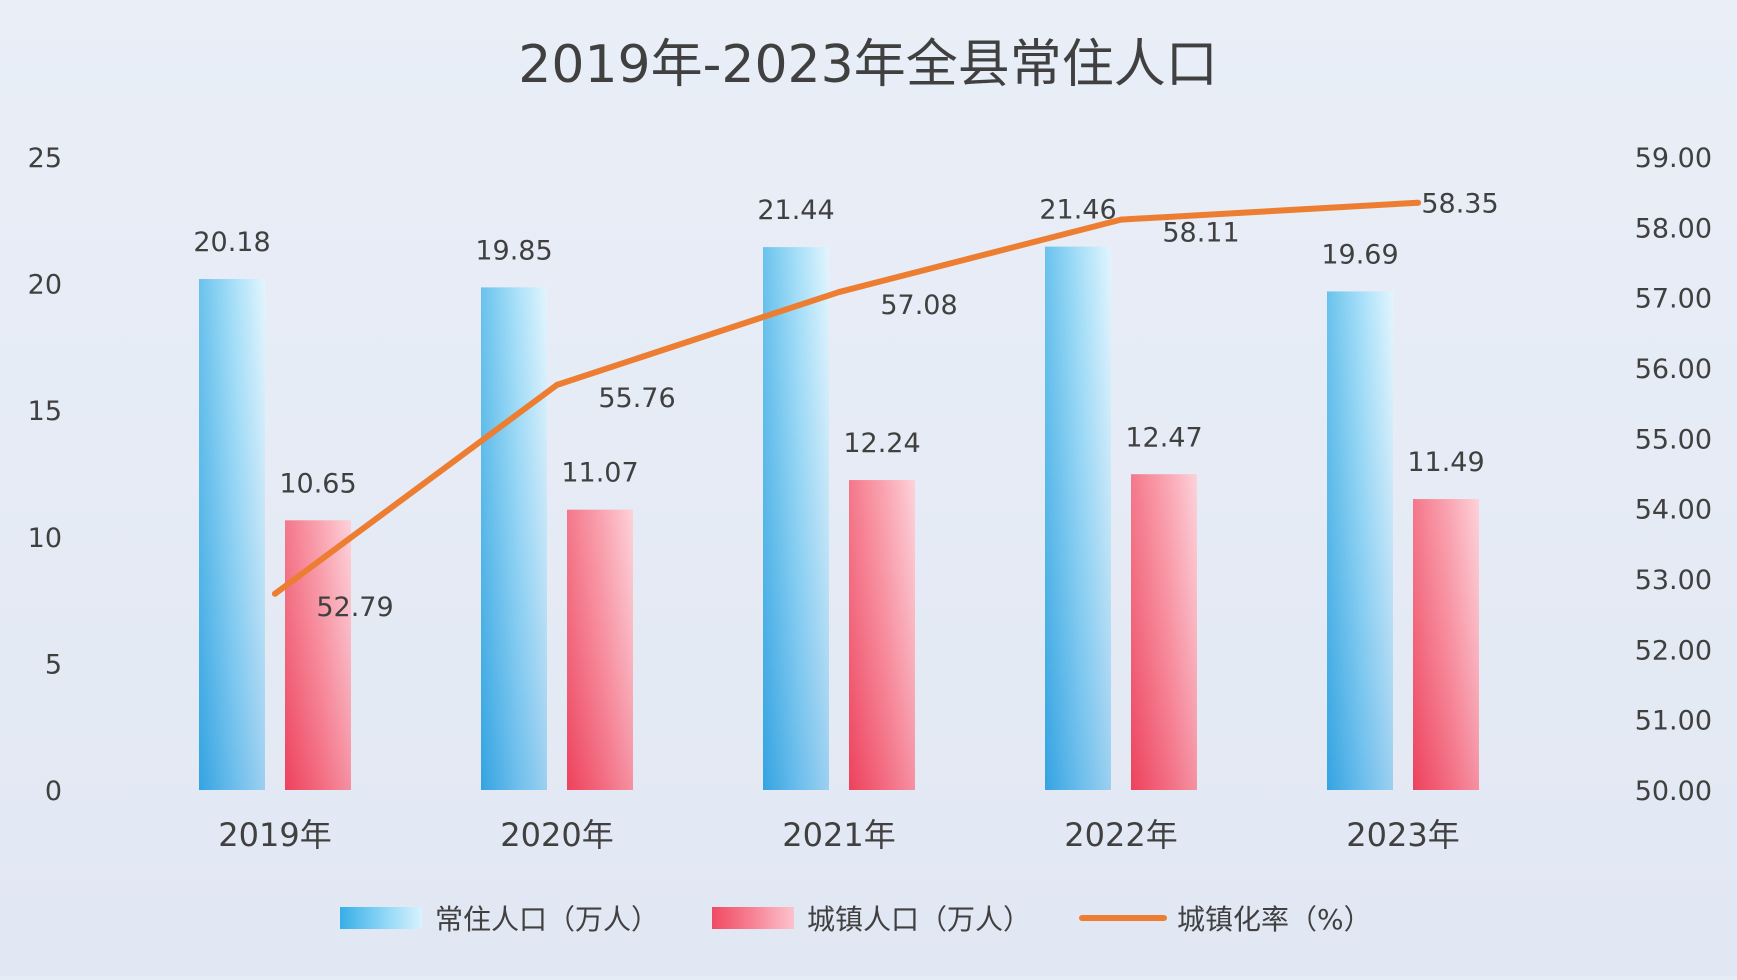 The height and width of the screenshot is (980, 1737). What do you see at coordinates (919, 919) in the screenshot?
I see `legend-label: 城镇人口（万人）` at bounding box center [919, 919].